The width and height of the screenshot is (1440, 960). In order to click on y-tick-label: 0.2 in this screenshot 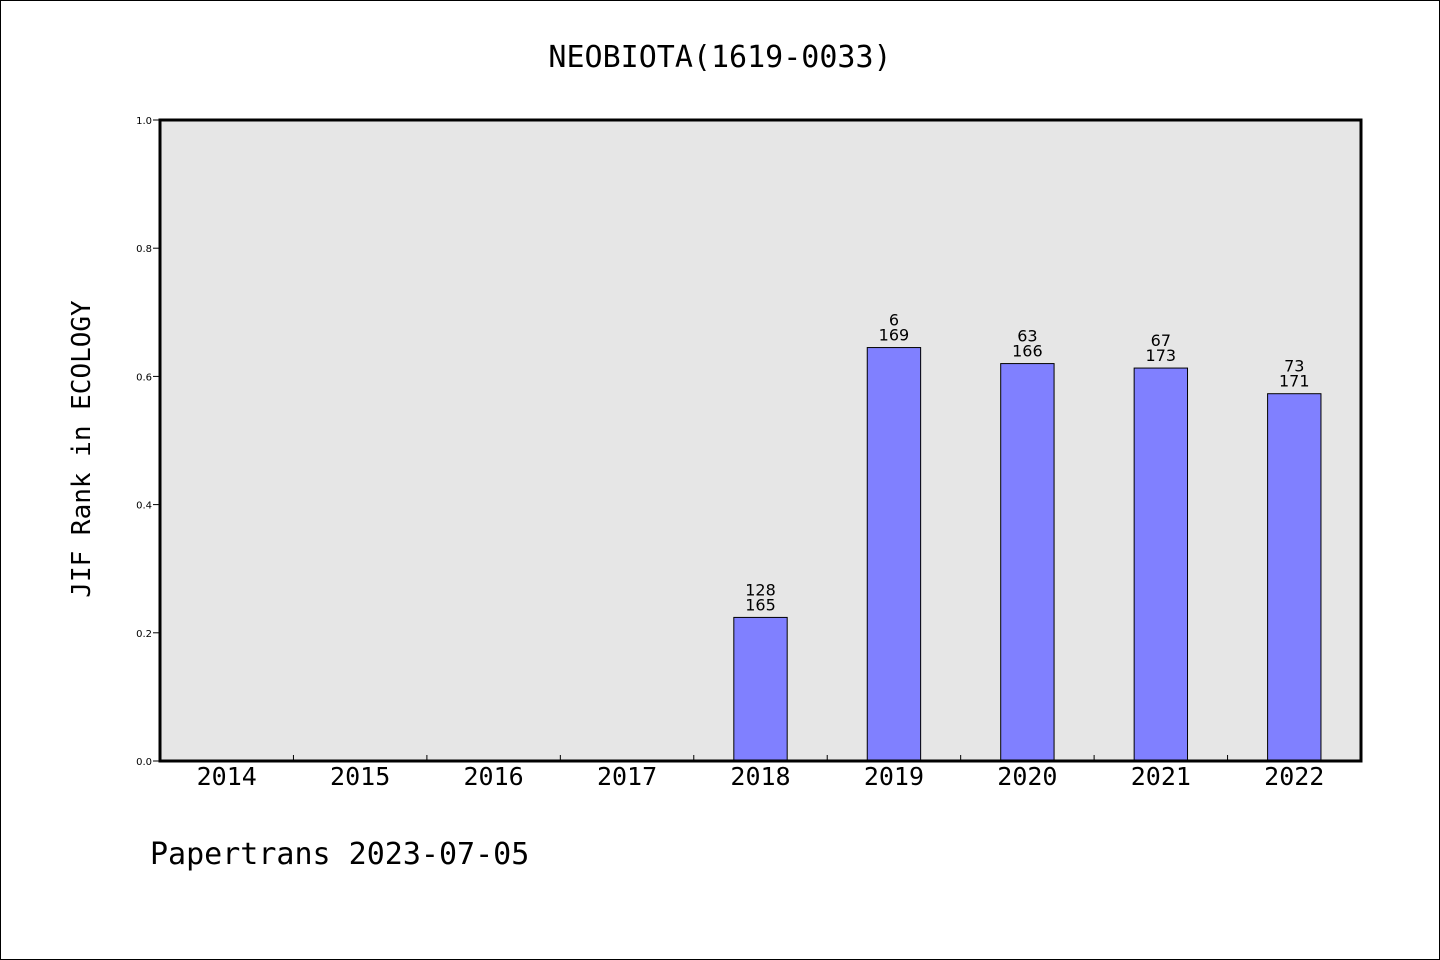, I will do `click(144, 634)`.